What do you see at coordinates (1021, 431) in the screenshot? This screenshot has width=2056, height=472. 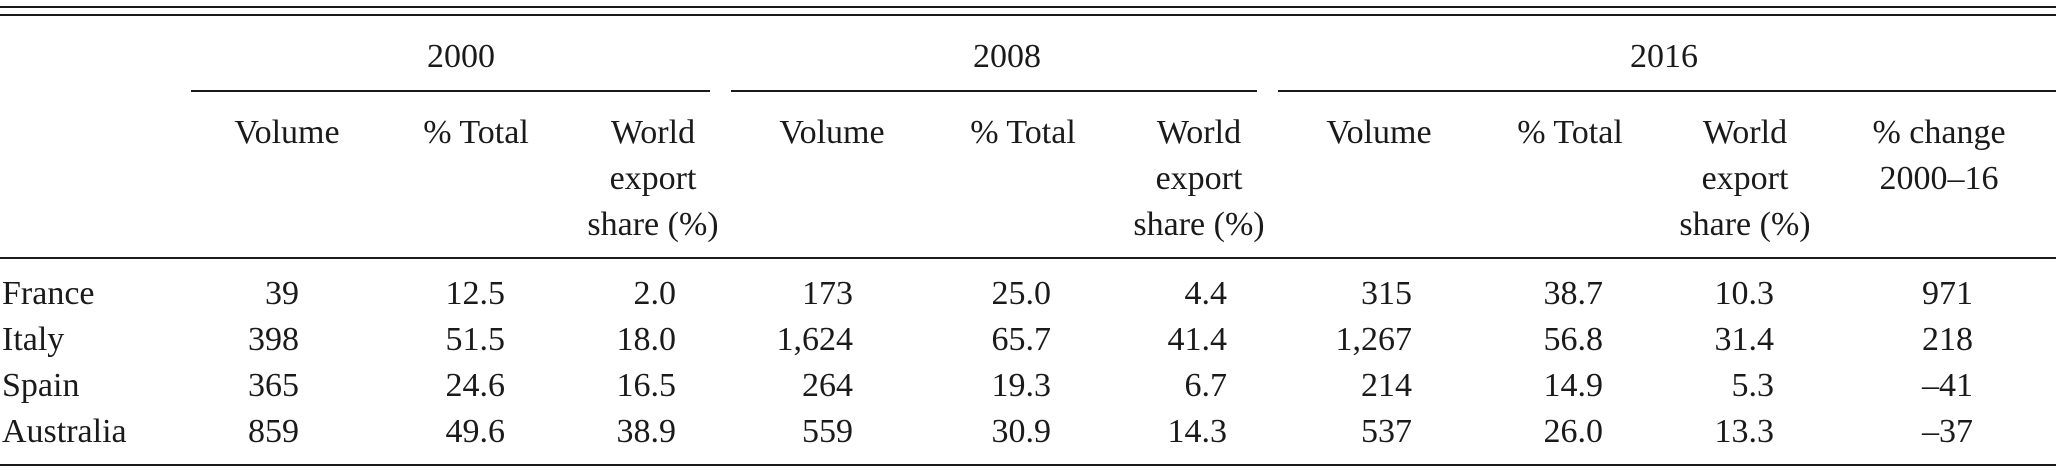 I see `cell-pct-total-2008: 30.9` at bounding box center [1021, 431].